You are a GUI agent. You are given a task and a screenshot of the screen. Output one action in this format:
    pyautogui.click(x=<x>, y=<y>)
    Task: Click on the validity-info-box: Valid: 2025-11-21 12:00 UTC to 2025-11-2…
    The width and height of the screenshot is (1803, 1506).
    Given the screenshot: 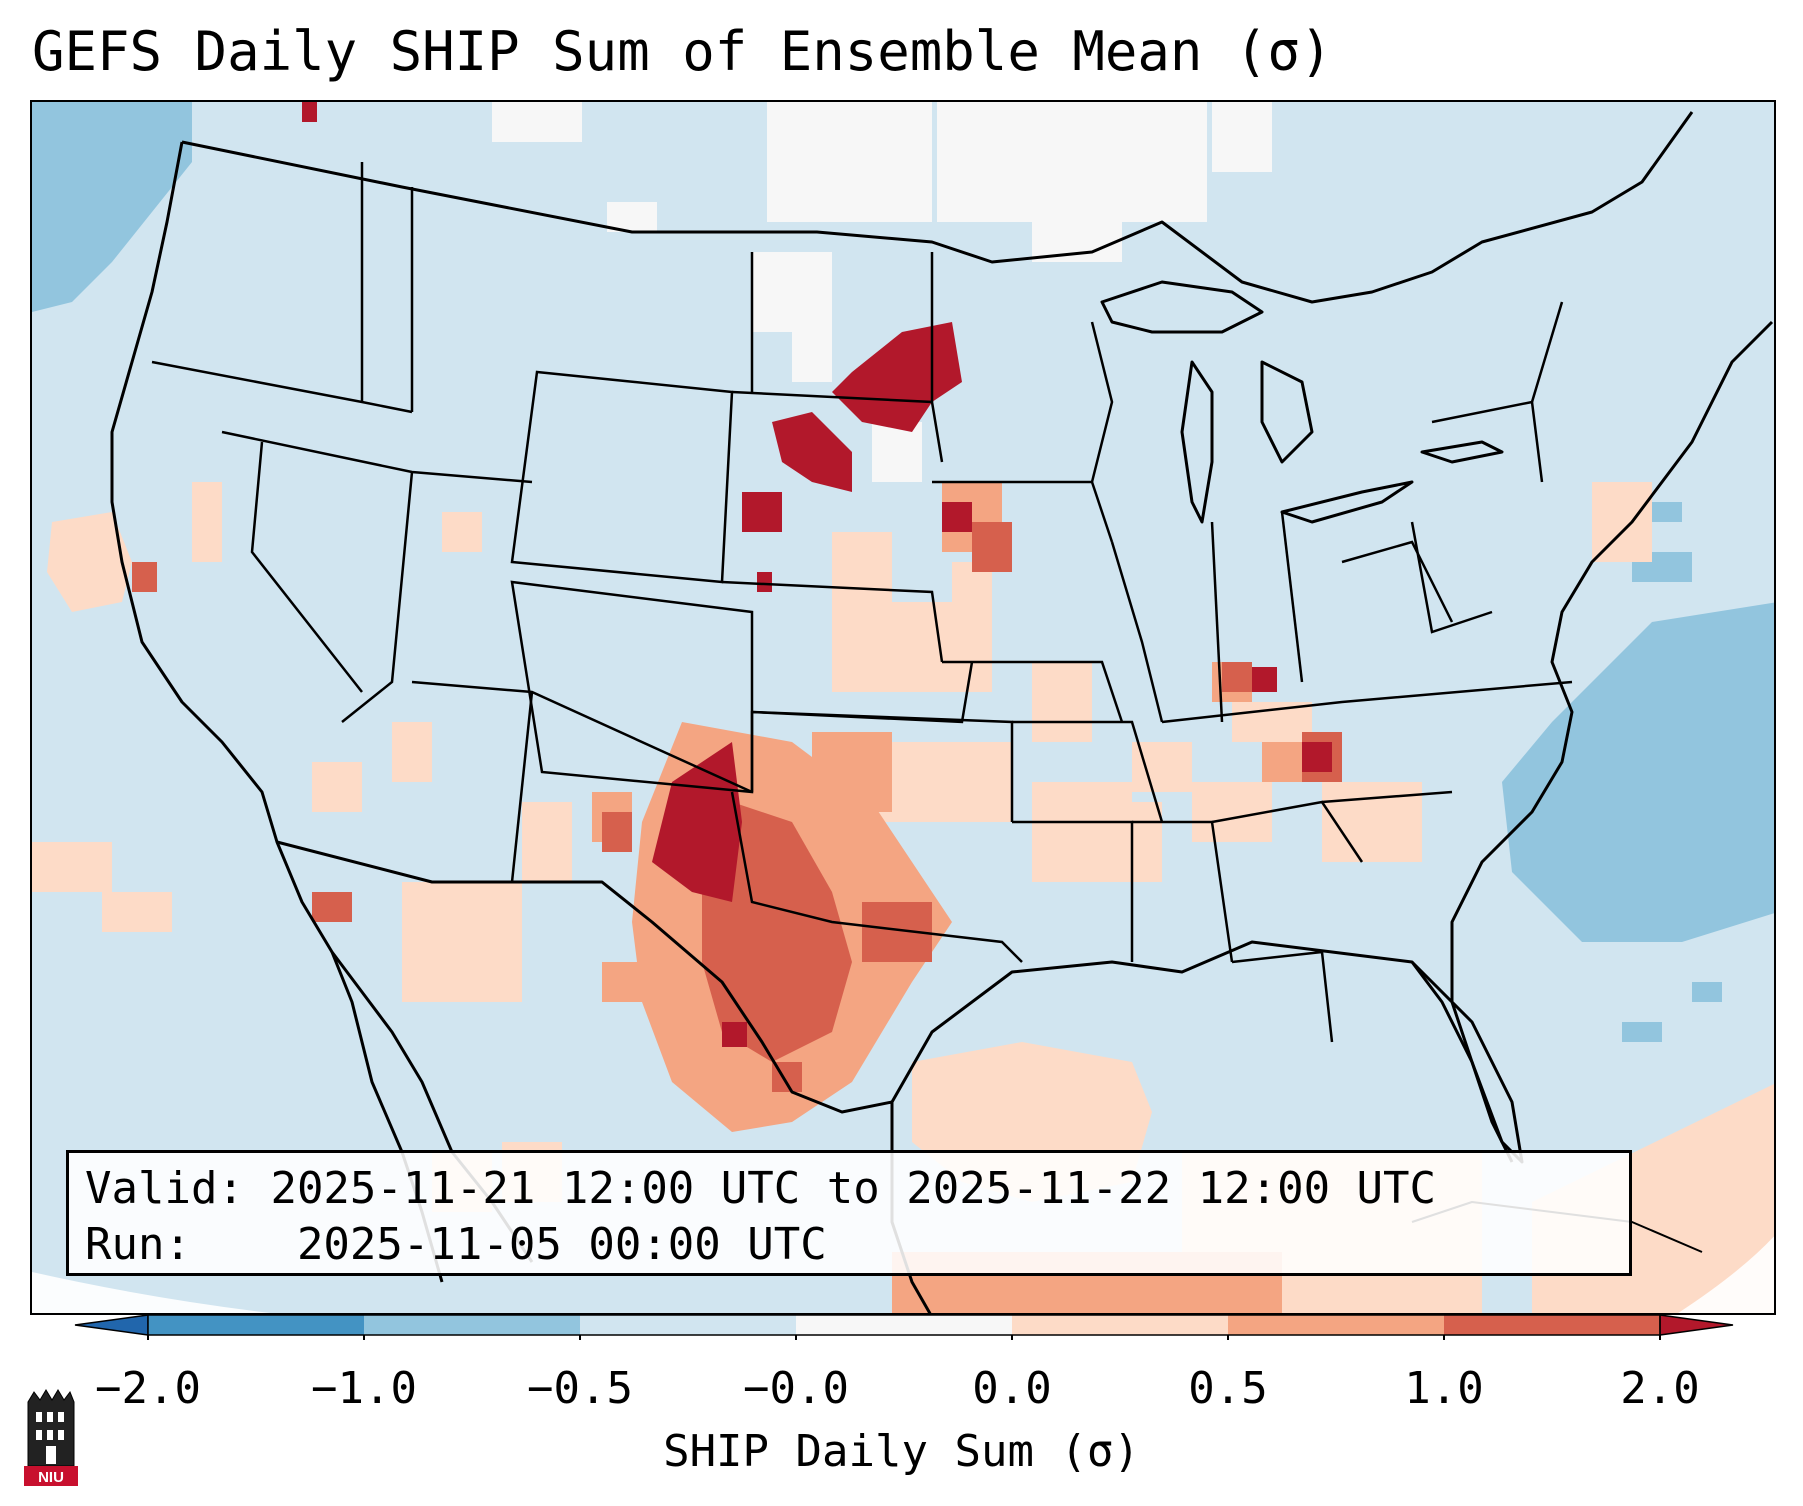 What is the action you would take?
    pyautogui.click(x=849, y=1213)
    